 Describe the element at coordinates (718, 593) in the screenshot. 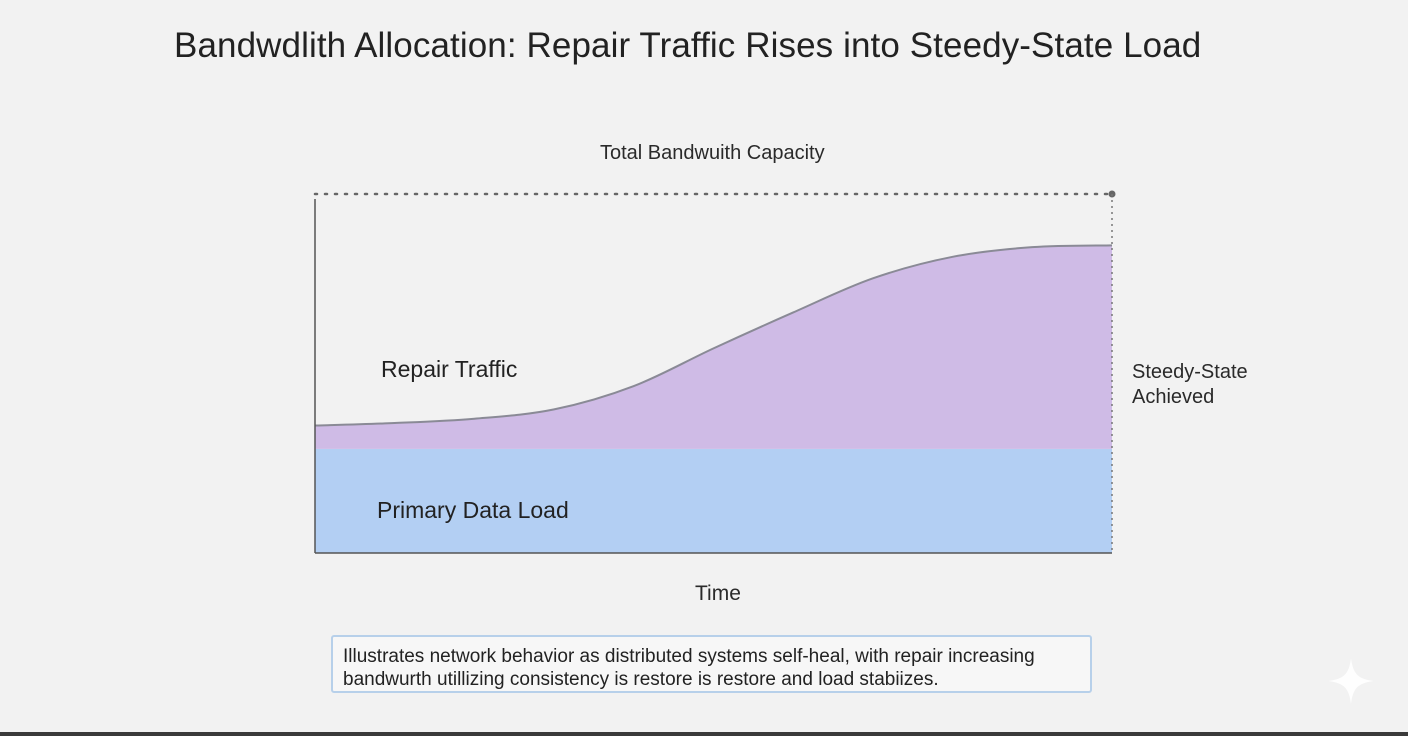

I see `x-axis-label: Time` at that location.